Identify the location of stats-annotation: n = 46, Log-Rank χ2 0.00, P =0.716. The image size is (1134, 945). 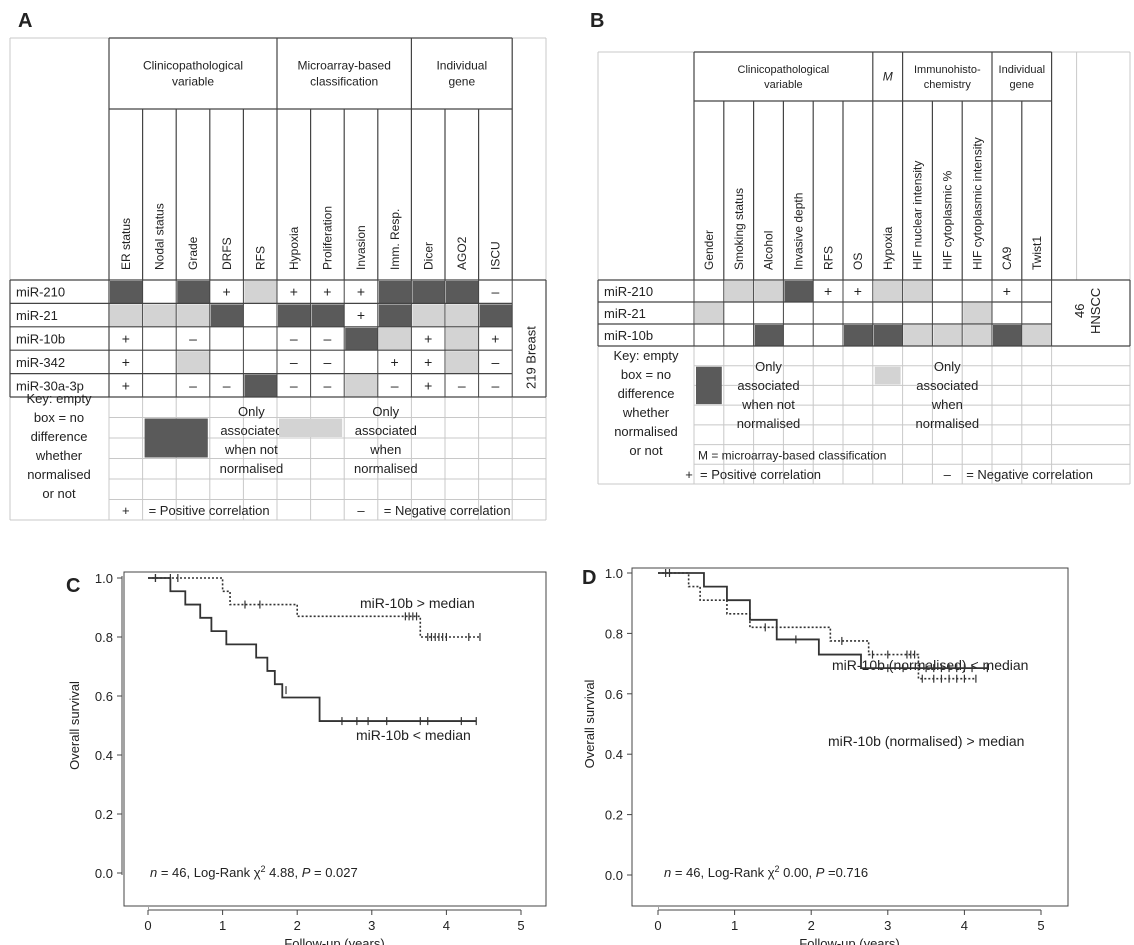
(766, 872).